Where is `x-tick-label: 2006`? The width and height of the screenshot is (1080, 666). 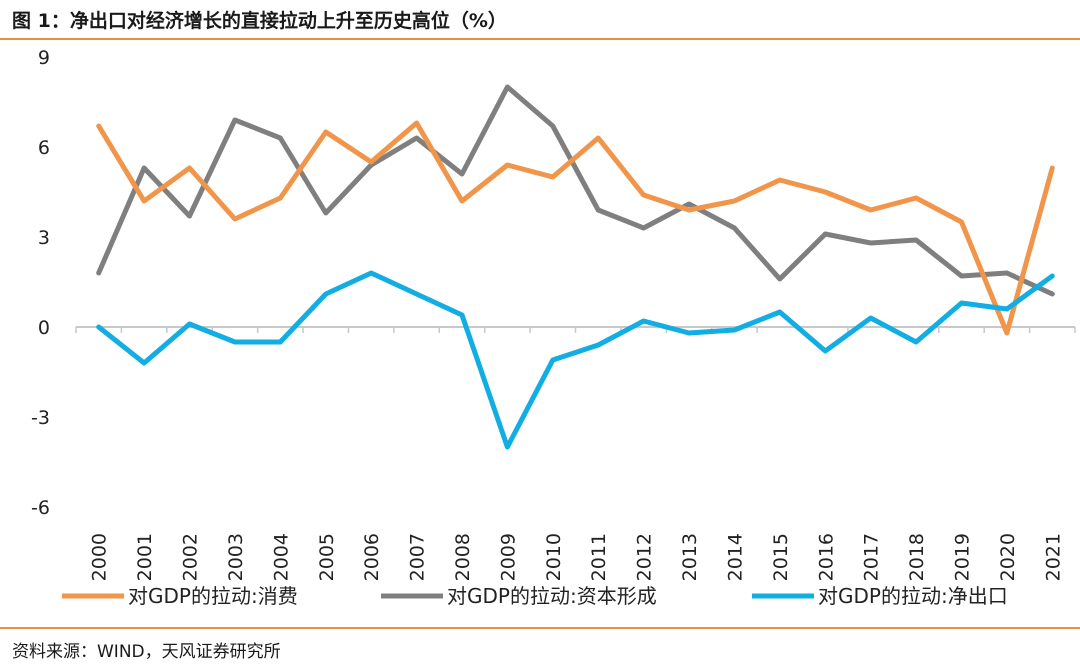
x-tick-label: 2006 is located at coordinates (372, 557).